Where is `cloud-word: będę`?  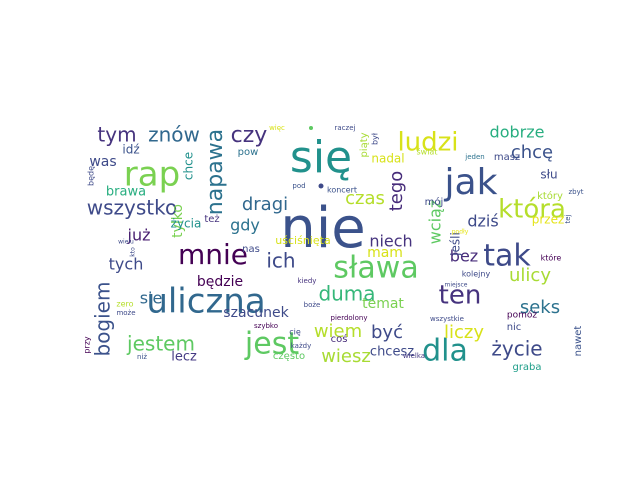 cloud-word: będę is located at coordinates (91, 176).